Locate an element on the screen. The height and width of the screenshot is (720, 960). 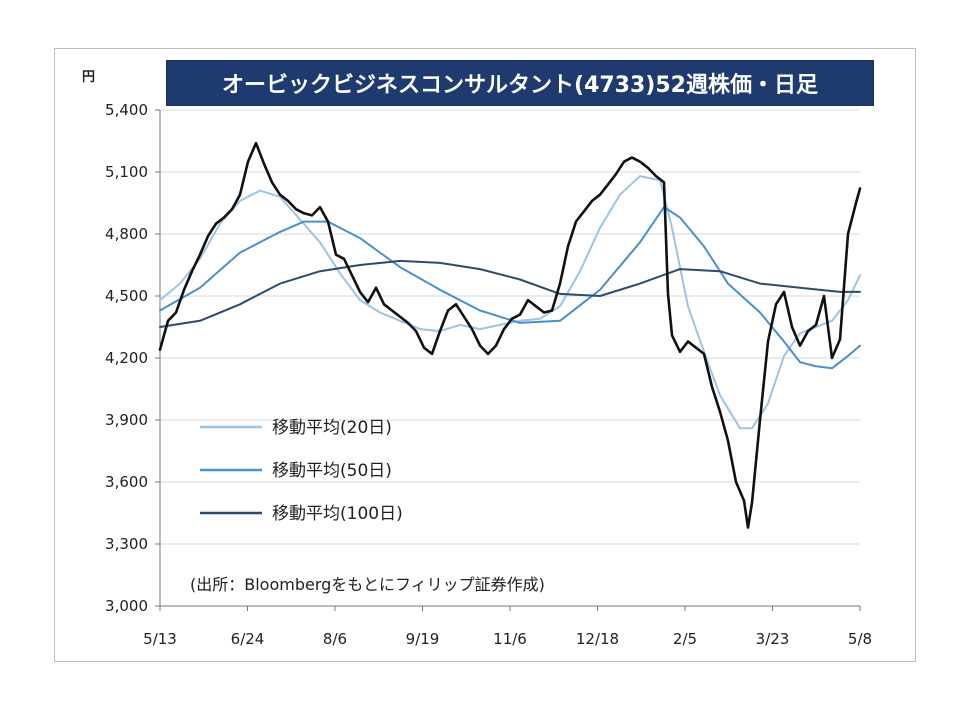
source-note: (出所：Bloombergをもとにフィリップ証券作成) is located at coordinates (367, 584).